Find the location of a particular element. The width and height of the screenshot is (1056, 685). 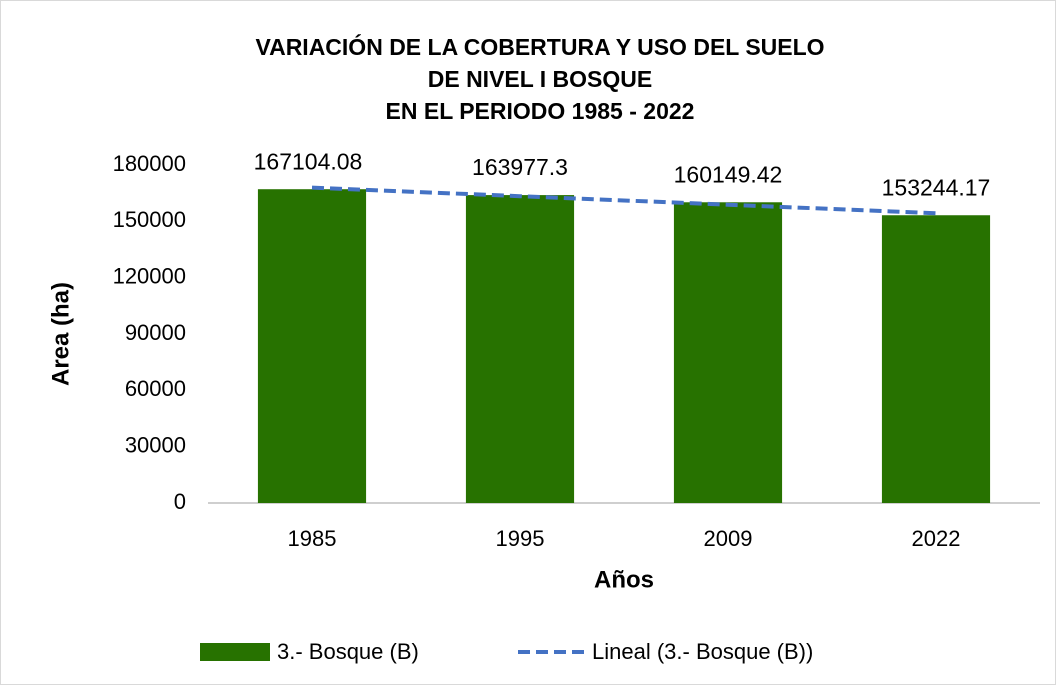

y-tick-label: 60000 is located at coordinates (155, 388).